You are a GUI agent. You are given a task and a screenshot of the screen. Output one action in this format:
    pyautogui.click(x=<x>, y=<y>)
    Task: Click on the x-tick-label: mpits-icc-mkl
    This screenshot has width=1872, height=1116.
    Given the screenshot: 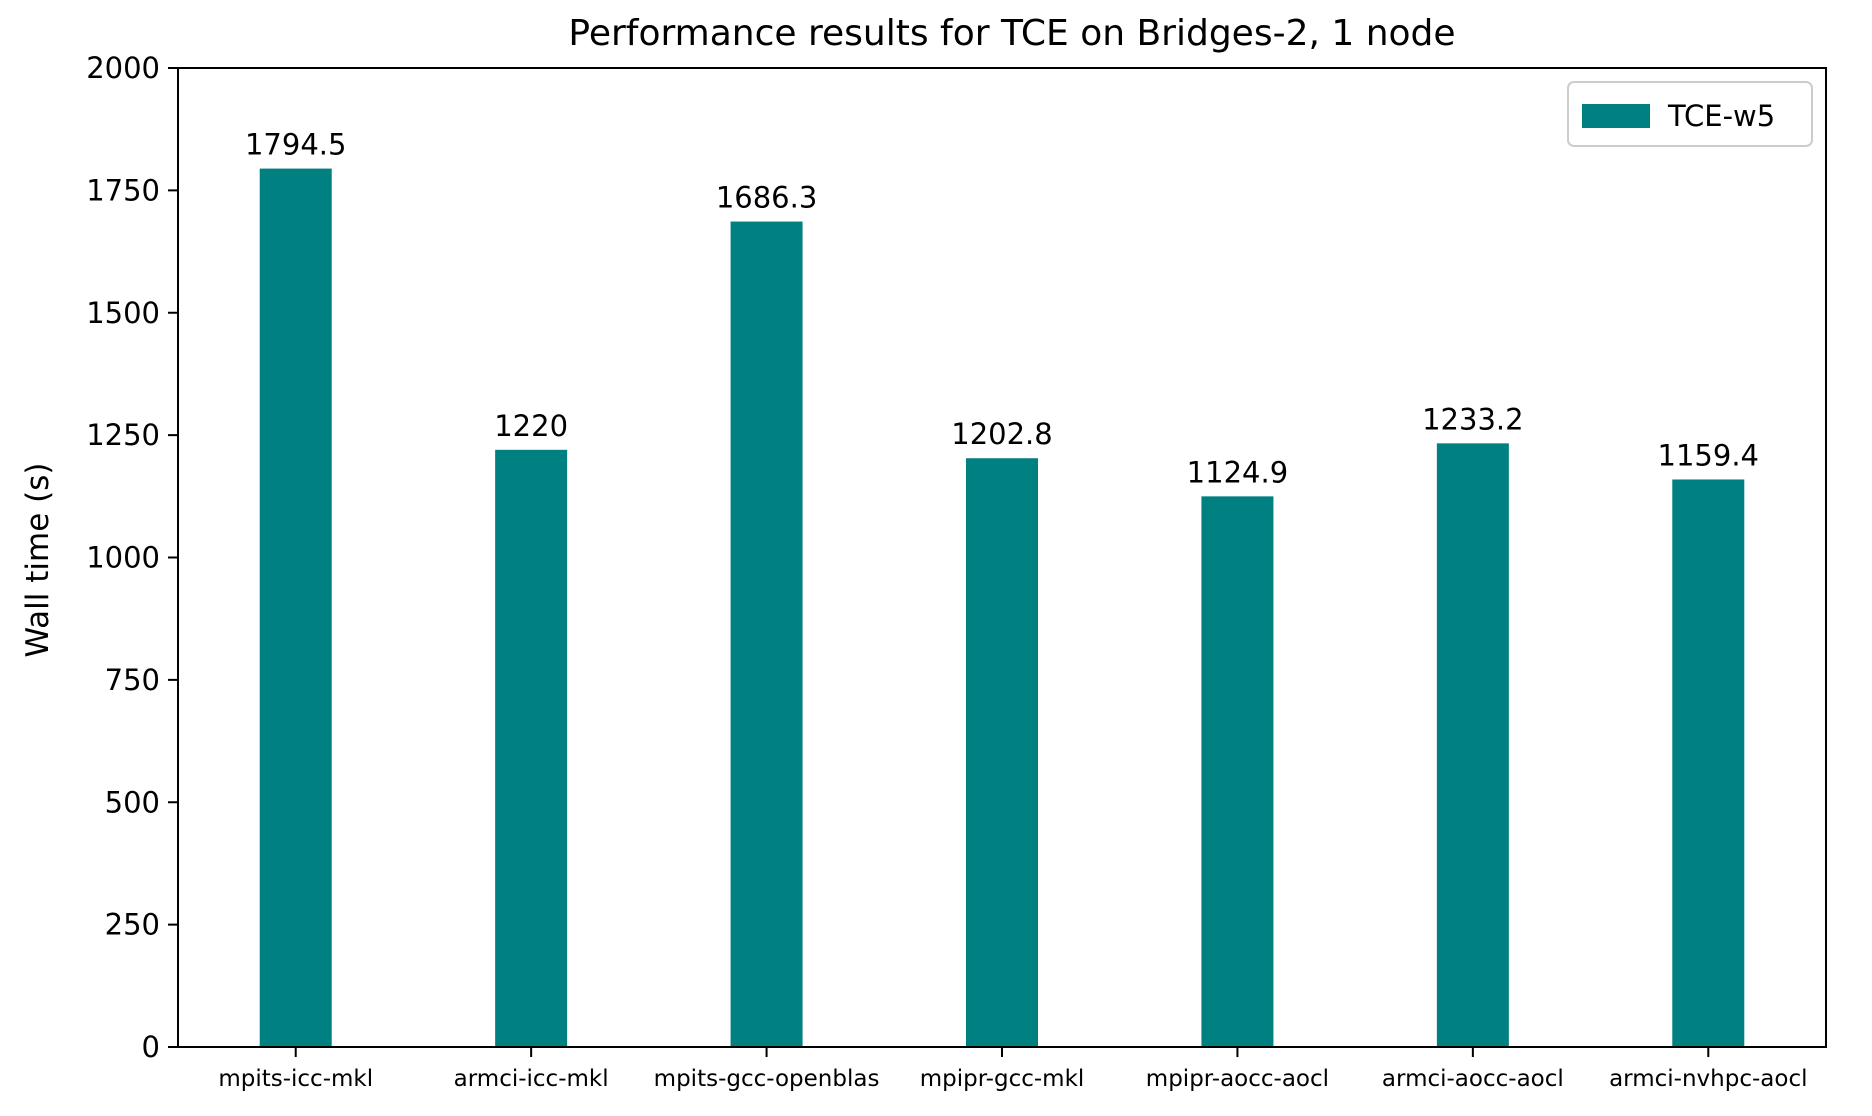 What is the action you would take?
    pyautogui.click(x=295, y=1079)
    